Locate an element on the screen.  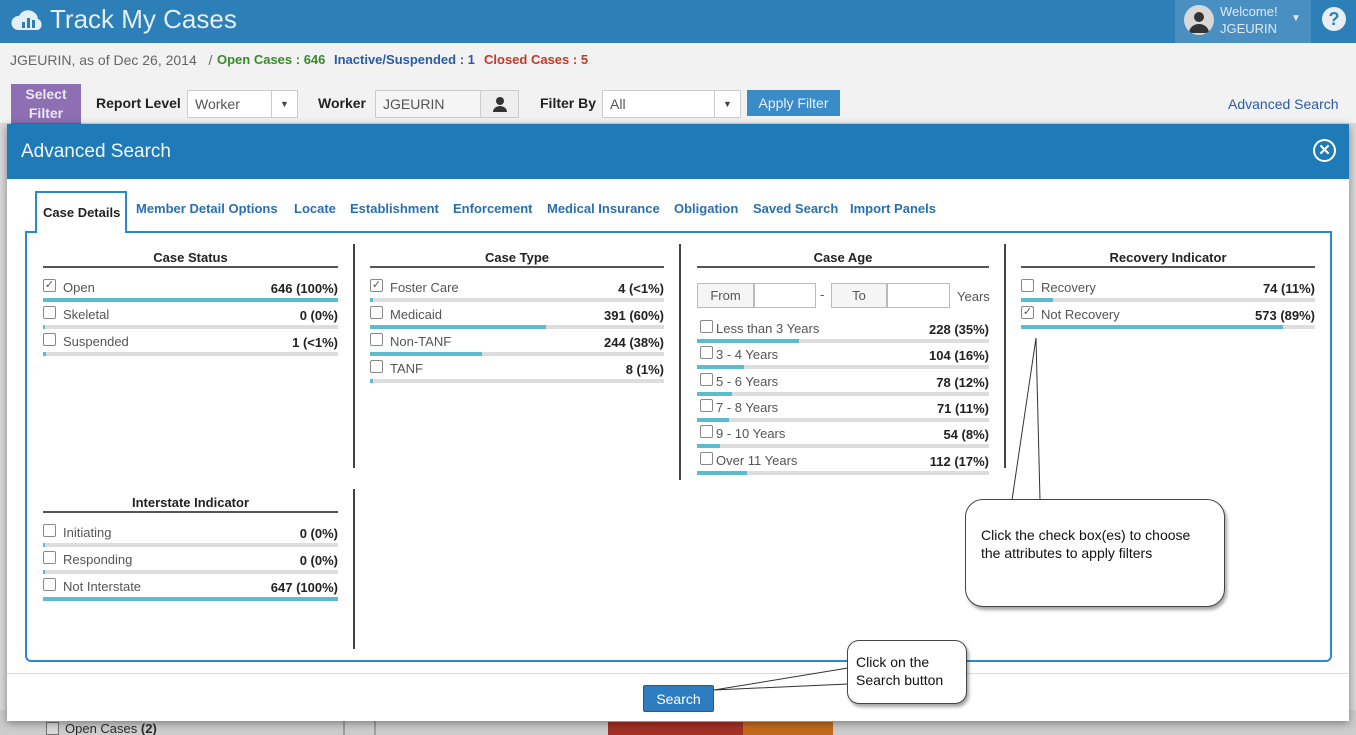
item-count: 391 (60%) is located at coordinates (634, 315).